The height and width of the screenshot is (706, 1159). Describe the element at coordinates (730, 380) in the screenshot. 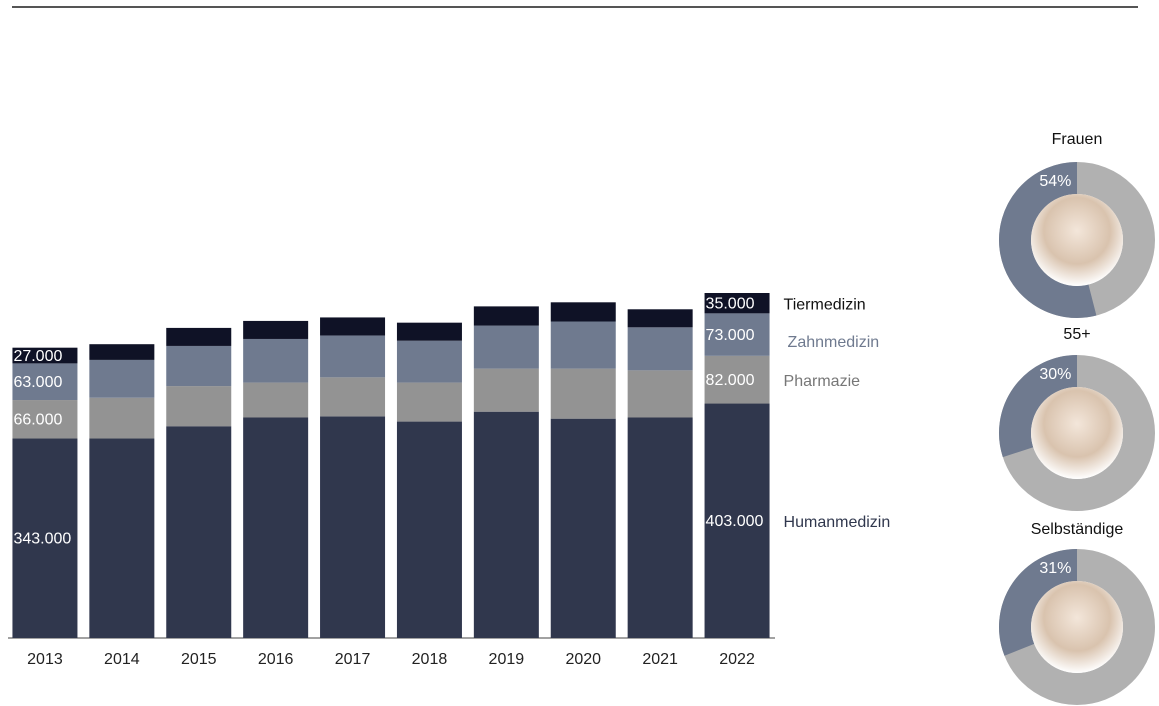

I see `value-label: 82.000` at that location.